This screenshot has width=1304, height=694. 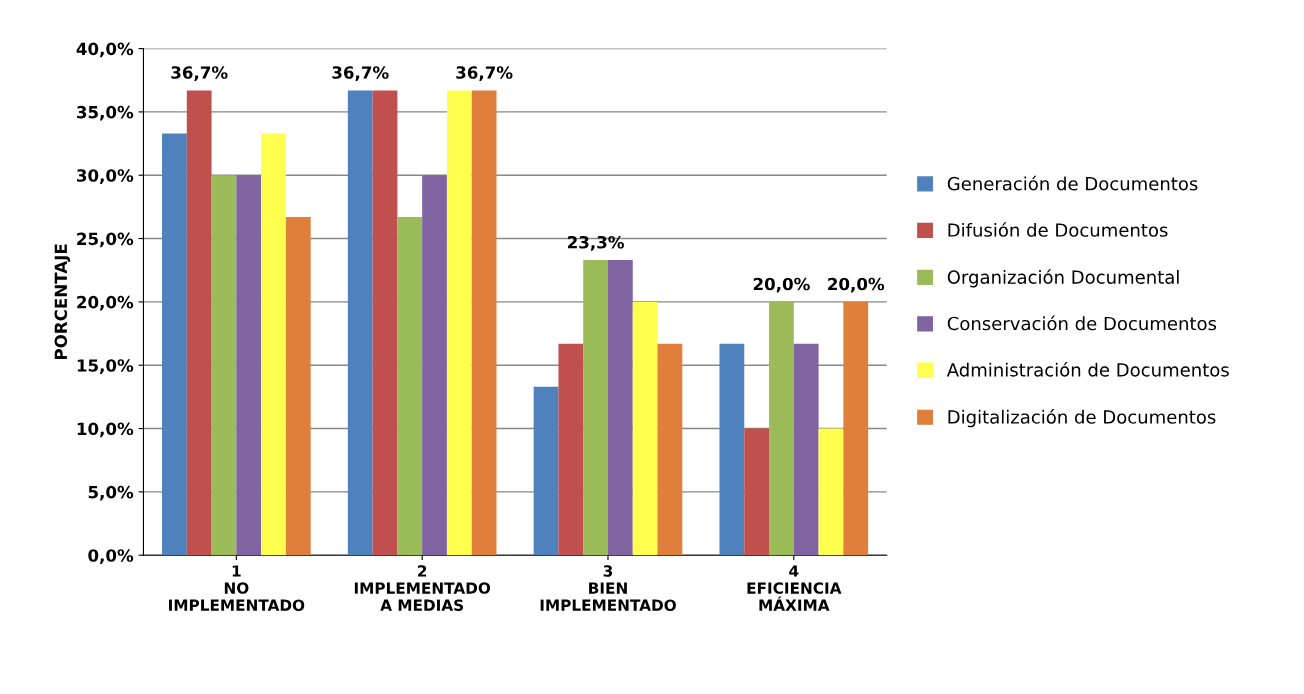 What do you see at coordinates (1063, 278) in the screenshot?
I see `legend-label: Organización Documental` at bounding box center [1063, 278].